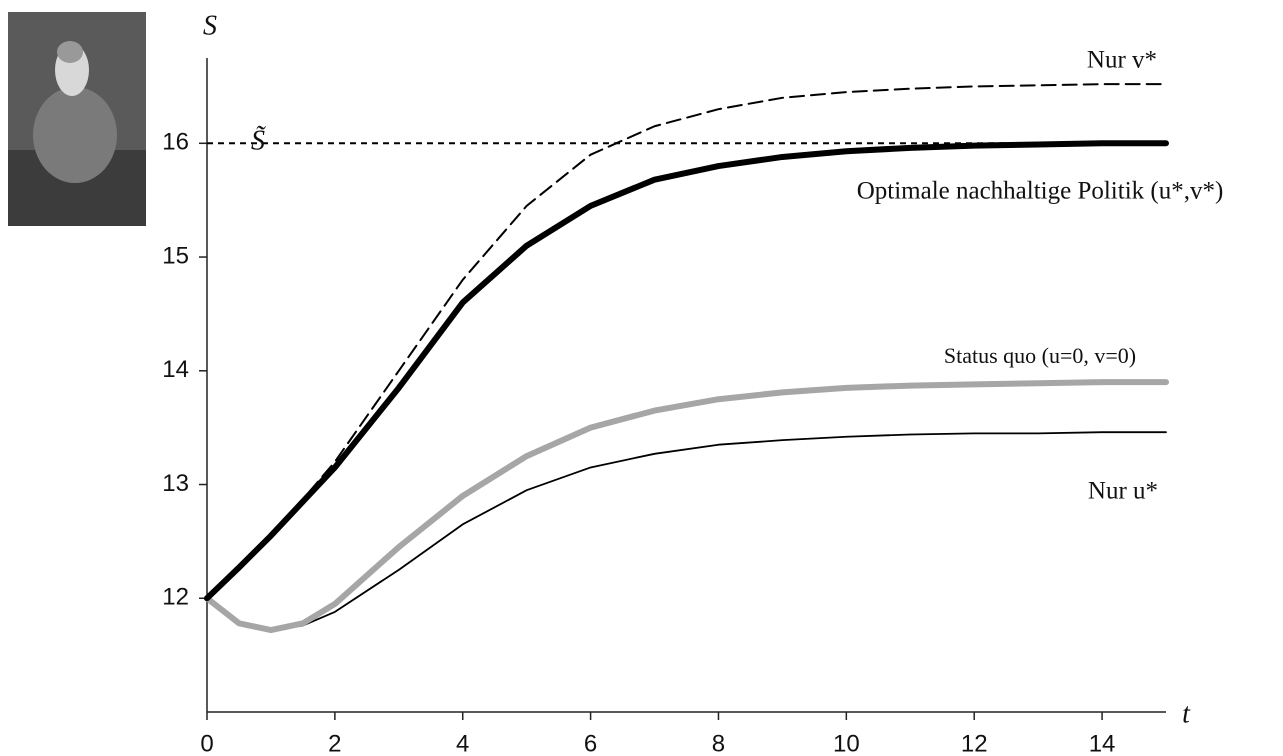  Describe the element at coordinates (718, 743) in the screenshot. I see `x-tick-label: 8` at that location.